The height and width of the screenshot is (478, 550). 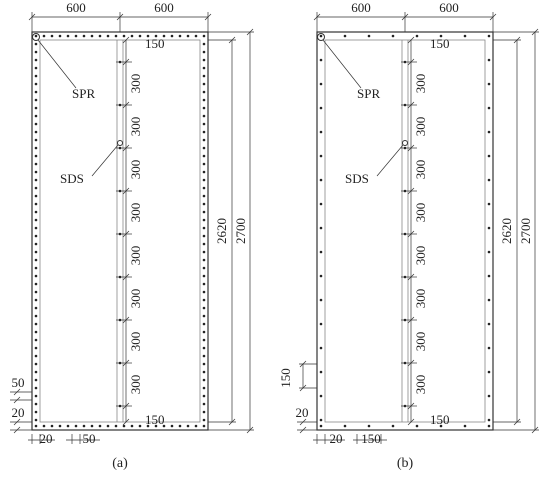 I want to click on sds-marker, so click(x=120, y=143).